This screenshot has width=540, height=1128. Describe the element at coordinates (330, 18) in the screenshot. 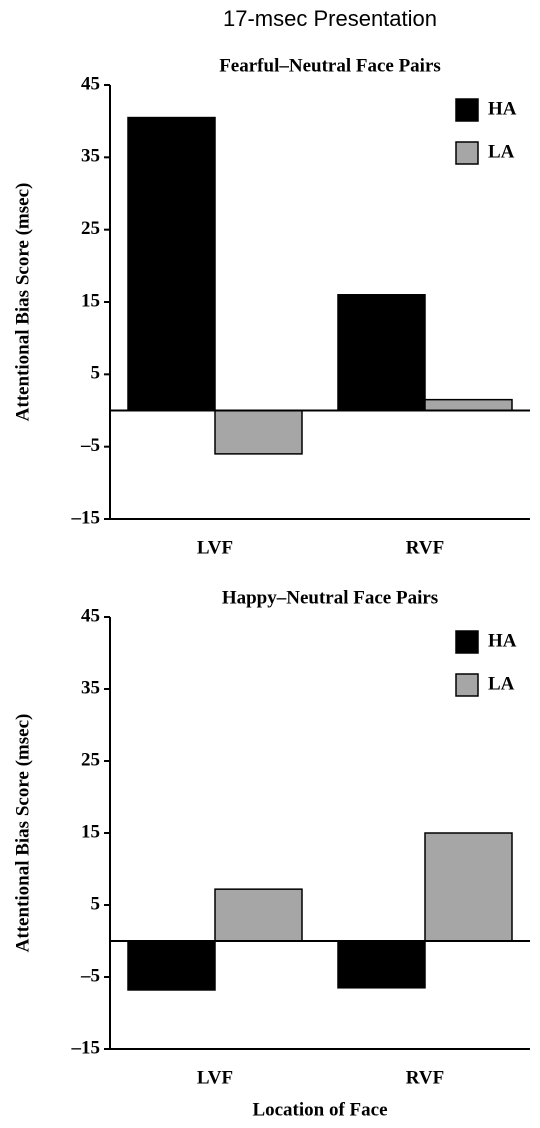

I see `figure-title: 17-msec Presentation` at that location.